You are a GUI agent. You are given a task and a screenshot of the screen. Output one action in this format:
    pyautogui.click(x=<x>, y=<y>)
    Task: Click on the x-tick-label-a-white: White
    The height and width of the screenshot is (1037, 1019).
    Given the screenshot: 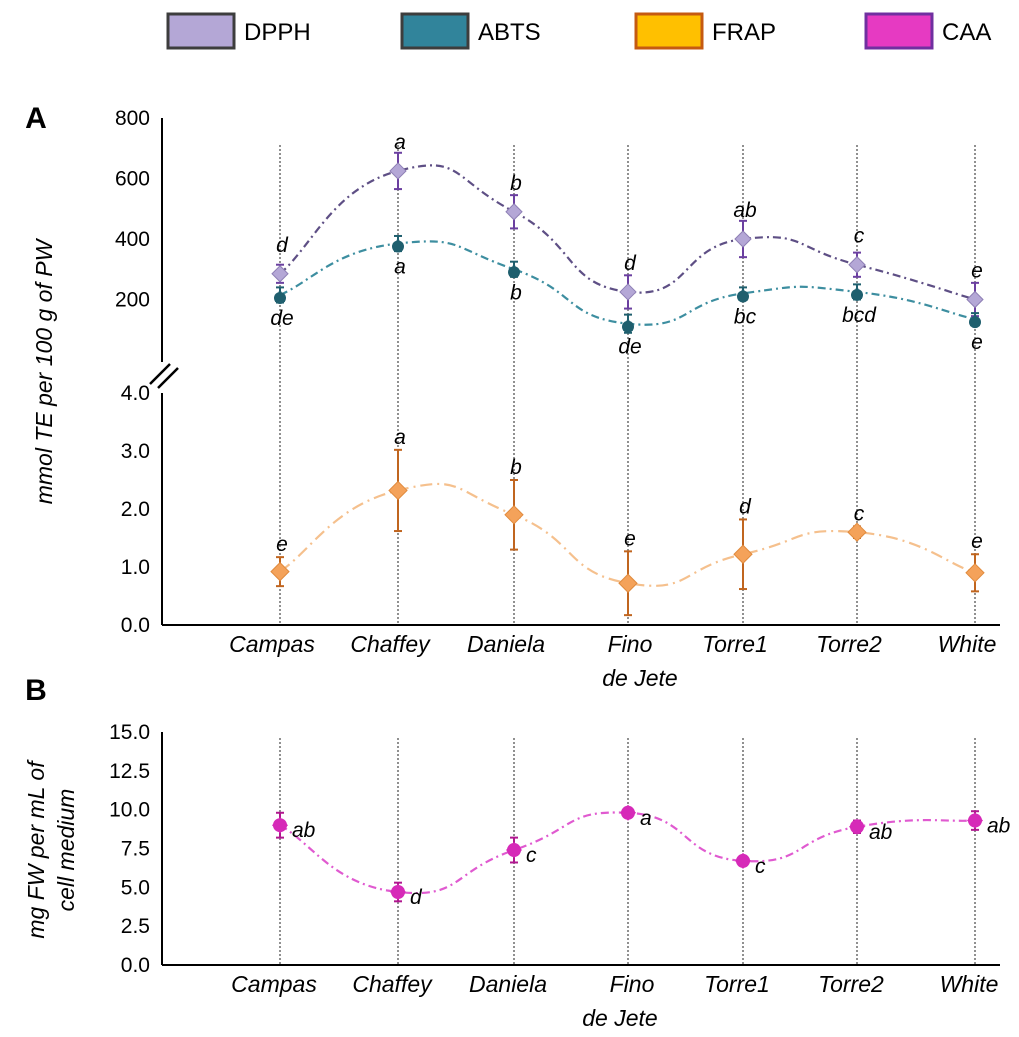 What is the action you would take?
    pyautogui.click(x=967, y=644)
    